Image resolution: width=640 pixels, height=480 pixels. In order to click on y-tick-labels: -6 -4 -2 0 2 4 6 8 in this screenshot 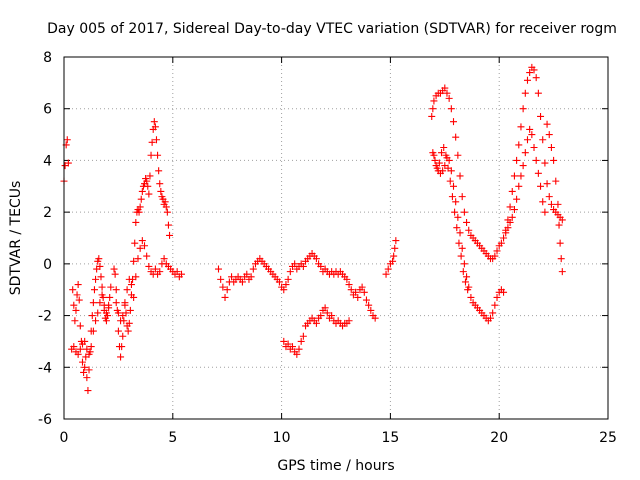, I will do `click(45, 239)`.